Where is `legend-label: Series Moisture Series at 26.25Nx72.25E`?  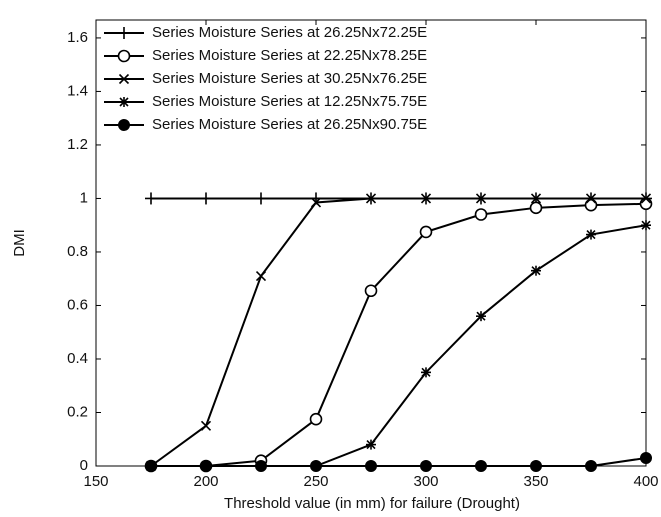
legend-label: Series Moisture Series at 26.25Nx72.25E is located at coordinates (289, 32).